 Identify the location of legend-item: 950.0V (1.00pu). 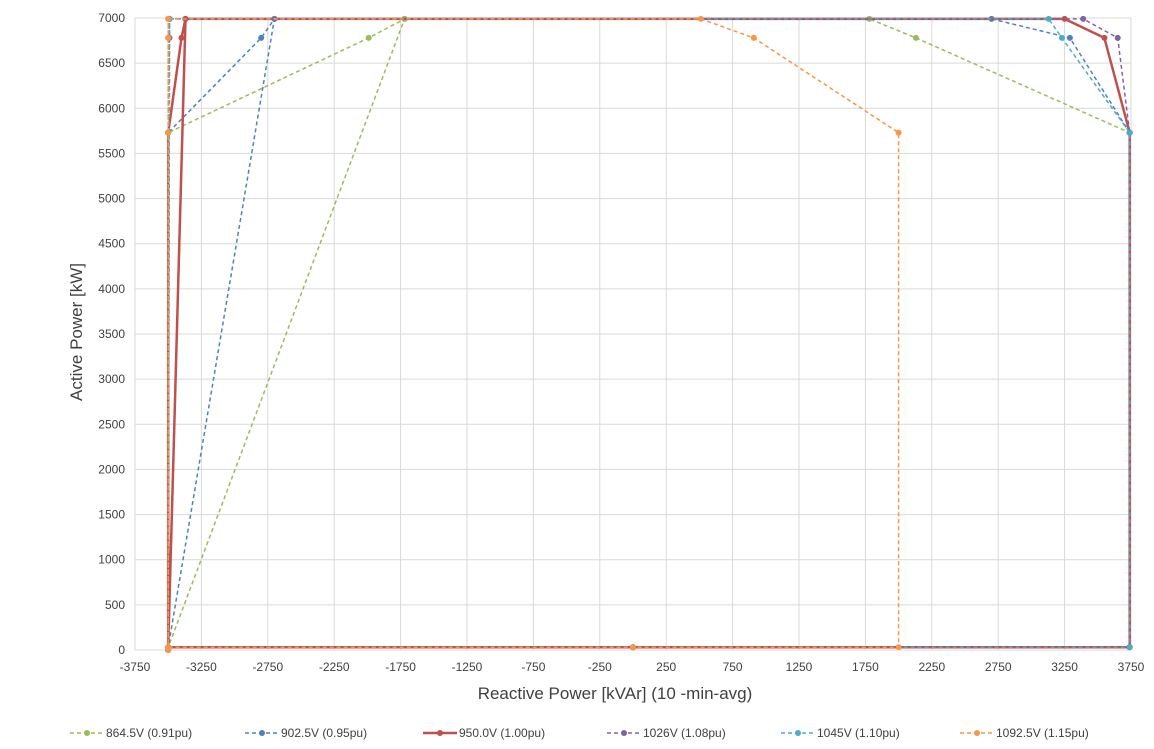
(484, 733).